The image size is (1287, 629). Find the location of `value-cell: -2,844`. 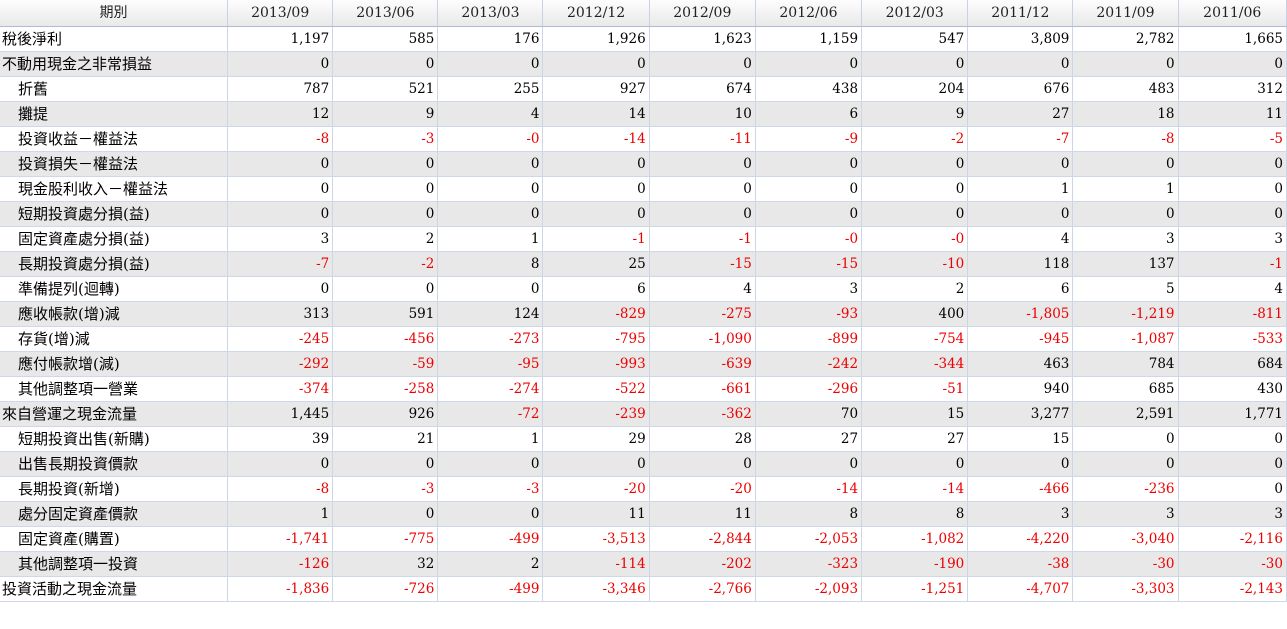

value-cell: -2,844 is located at coordinates (702, 539).